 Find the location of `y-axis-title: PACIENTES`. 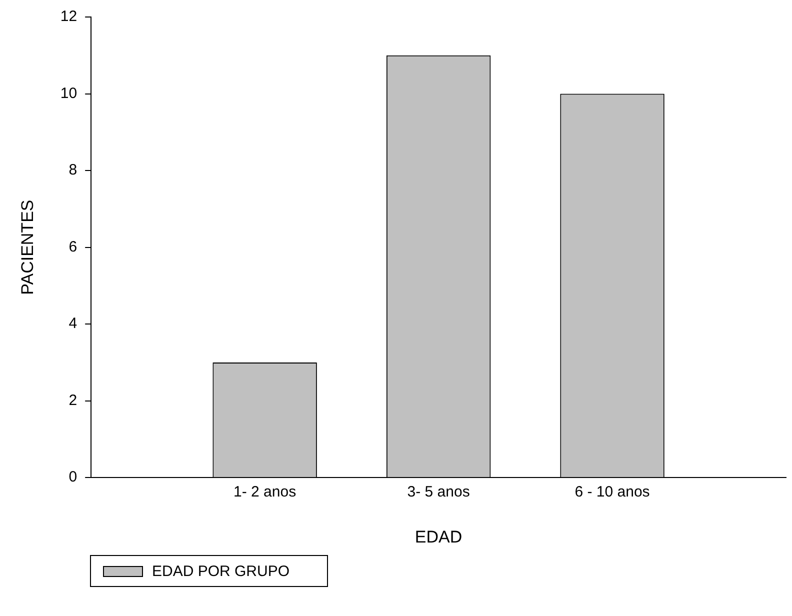

y-axis-title: PACIENTES is located at coordinates (27, 247).